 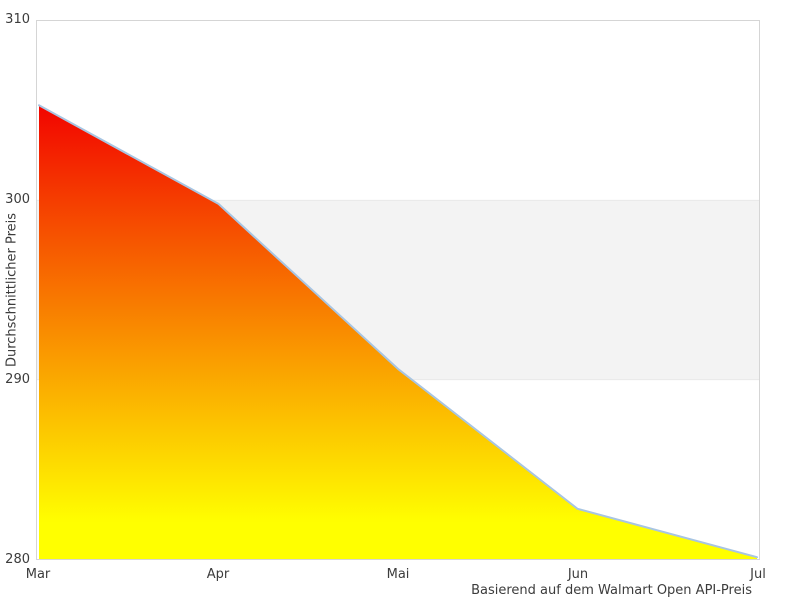 I want to click on x-tick-label-apr: Apr, so click(x=218, y=574).